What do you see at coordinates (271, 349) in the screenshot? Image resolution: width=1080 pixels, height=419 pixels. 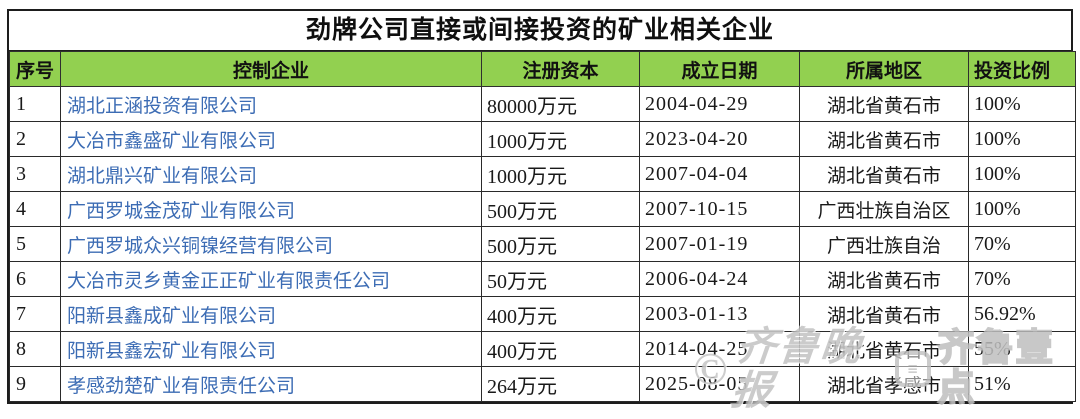 I see `company-link: 阳新县鑫宏矿业有限公司` at bounding box center [271, 349].